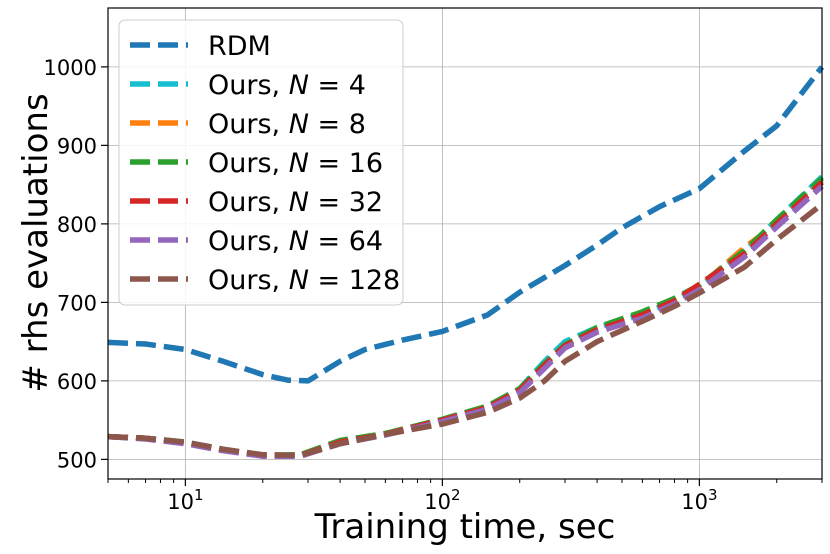  What do you see at coordinates (77, 146) in the screenshot?
I see `y-tick-label: 900` at bounding box center [77, 146].